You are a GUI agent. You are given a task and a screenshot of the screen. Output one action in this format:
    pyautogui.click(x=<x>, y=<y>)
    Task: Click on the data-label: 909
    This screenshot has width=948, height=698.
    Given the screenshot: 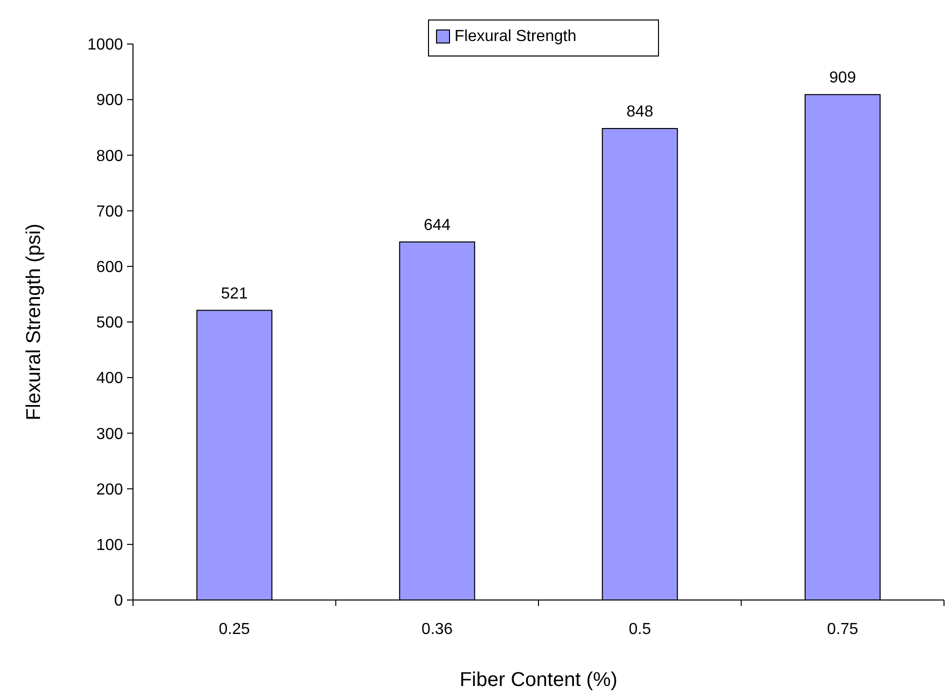 What is the action you would take?
    pyautogui.click(x=842, y=78)
    